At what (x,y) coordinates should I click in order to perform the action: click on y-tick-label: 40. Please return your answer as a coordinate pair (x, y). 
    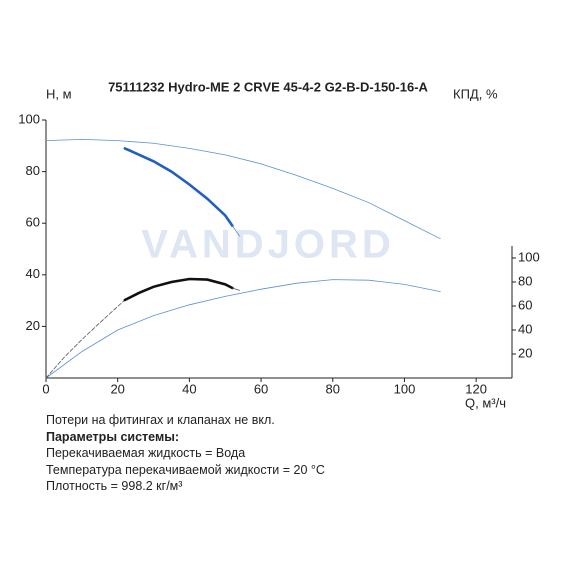
    Looking at the image, I should click on (33, 273).